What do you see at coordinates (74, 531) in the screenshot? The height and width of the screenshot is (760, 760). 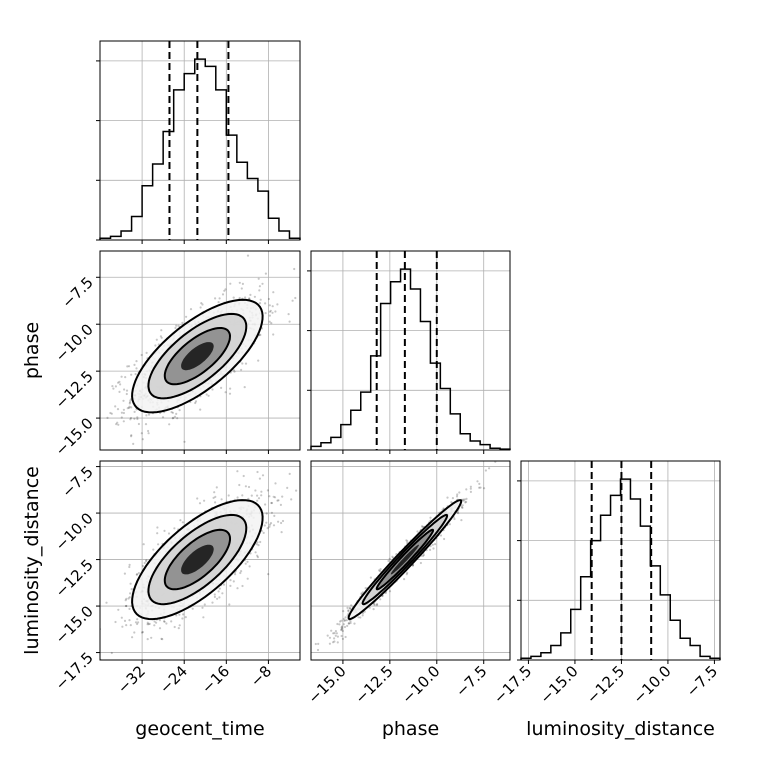 I see `y-tick-label: −10.0` at bounding box center [74, 531].